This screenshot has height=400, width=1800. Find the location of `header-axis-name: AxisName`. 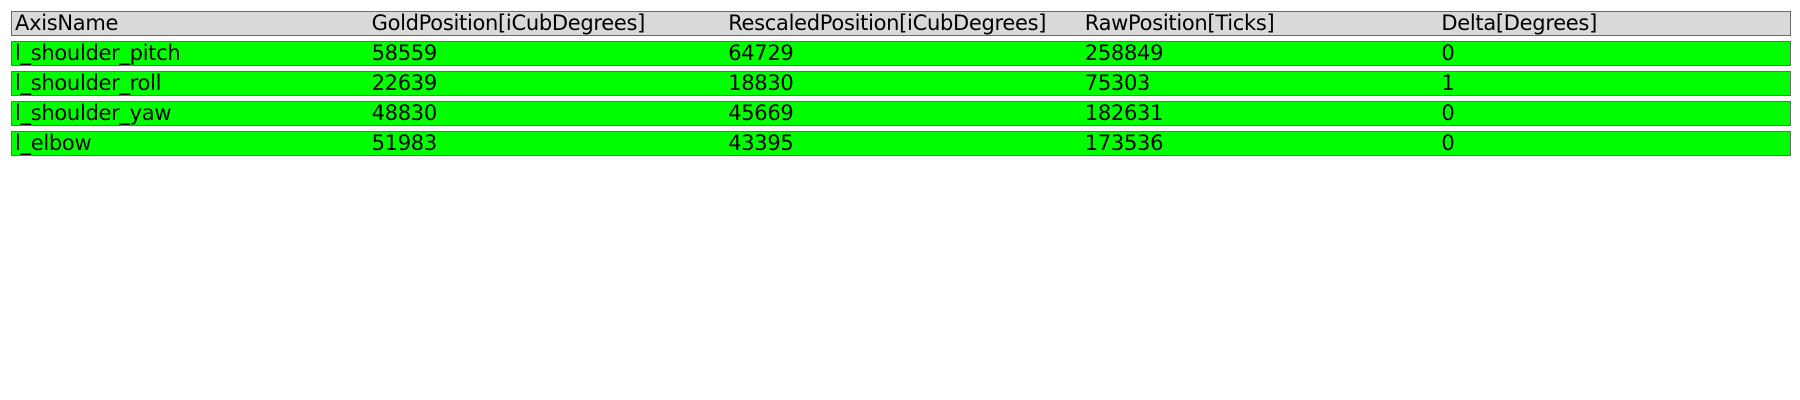

header-axis-name: AxisName is located at coordinates (67, 23).